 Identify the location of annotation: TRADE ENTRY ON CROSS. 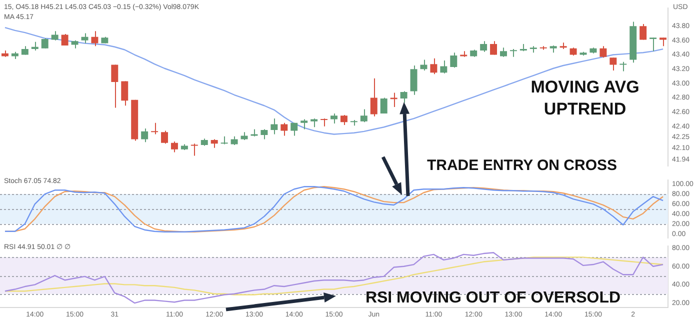
(522, 165).